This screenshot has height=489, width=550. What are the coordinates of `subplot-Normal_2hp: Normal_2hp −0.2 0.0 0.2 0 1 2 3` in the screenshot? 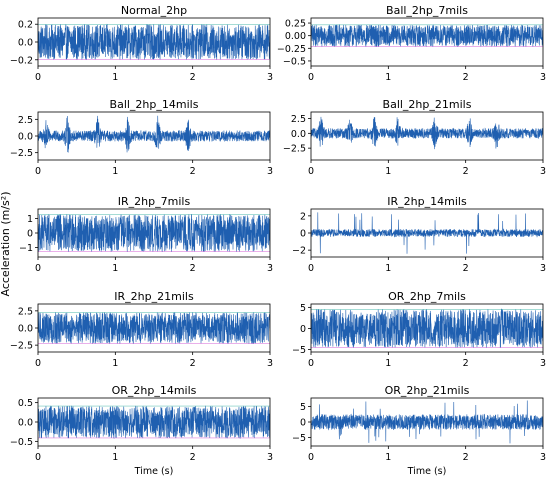 It's located at (141, 43).